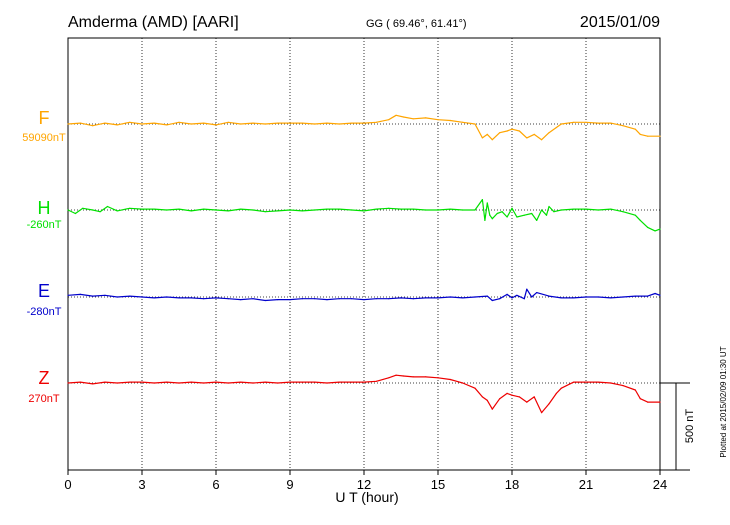  Describe the element at coordinates (660, 484) in the screenshot. I see `x-tick-label-24: 24` at that location.